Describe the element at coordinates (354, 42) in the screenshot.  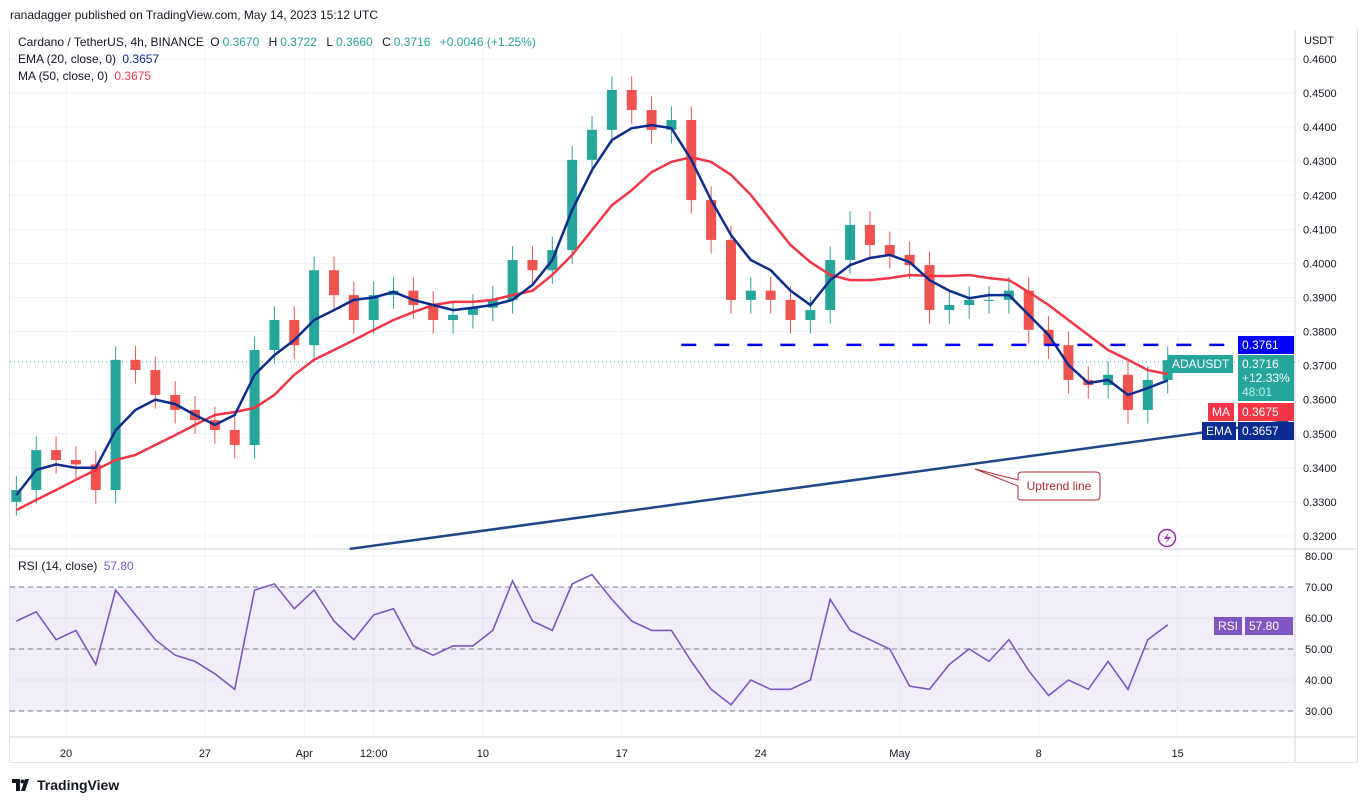
I see `low-value: 0.3660` at that location.